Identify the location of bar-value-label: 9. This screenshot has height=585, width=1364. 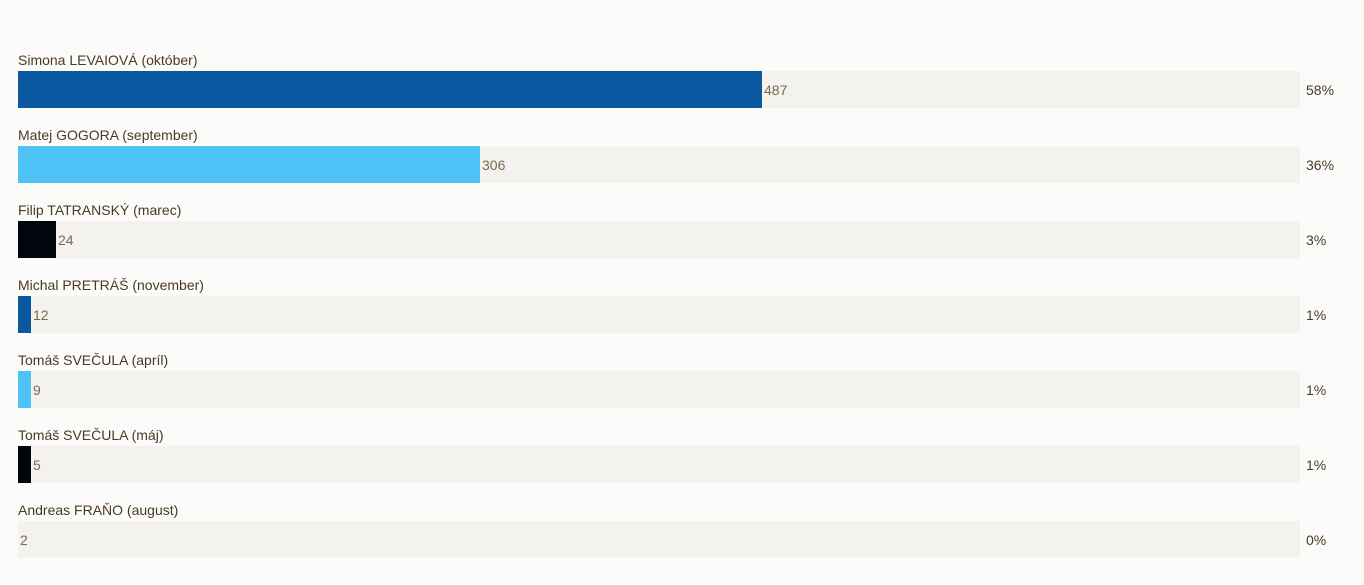
(37, 390).